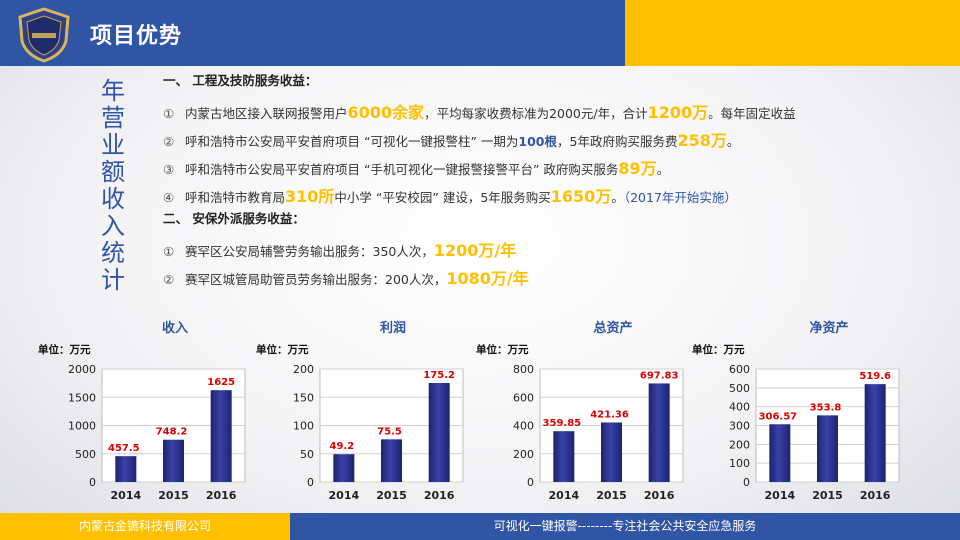 The image size is (960, 540). Describe the element at coordinates (386, 112) in the screenshot. I see `highlight-value: 6000余家` at that location.